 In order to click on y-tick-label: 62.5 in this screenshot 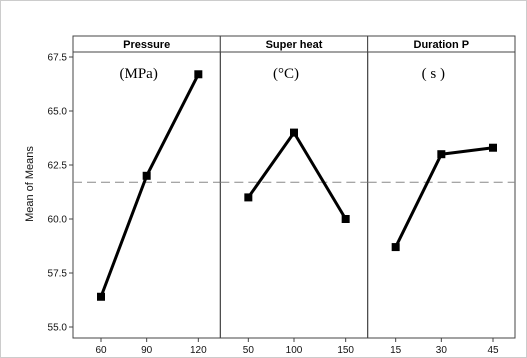, I will do `click(58, 166)`.